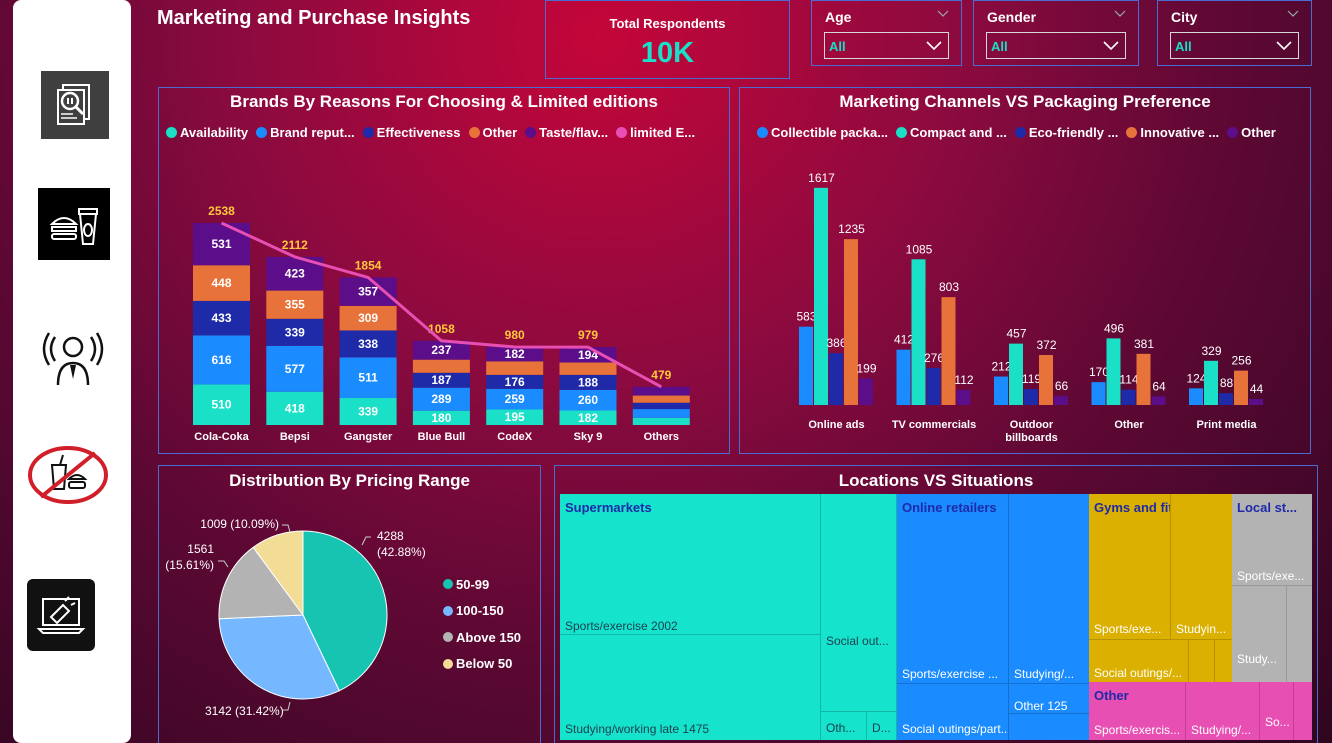 The height and width of the screenshot is (743, 1332). What do you see at coordinates (482, 664) in the screenshot?
I see `legend-item: Below 50` at bounding box center [482, 664].